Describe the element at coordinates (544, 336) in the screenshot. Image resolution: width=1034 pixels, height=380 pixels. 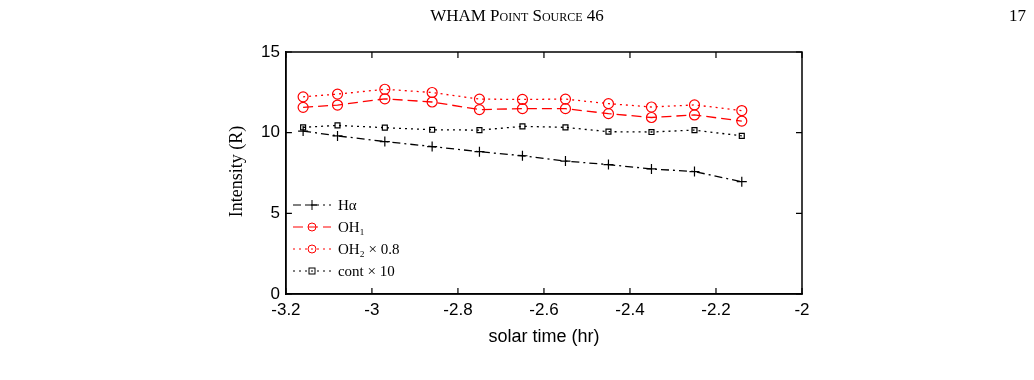
I see `x-axis-title: solar time (hr)` at that location.